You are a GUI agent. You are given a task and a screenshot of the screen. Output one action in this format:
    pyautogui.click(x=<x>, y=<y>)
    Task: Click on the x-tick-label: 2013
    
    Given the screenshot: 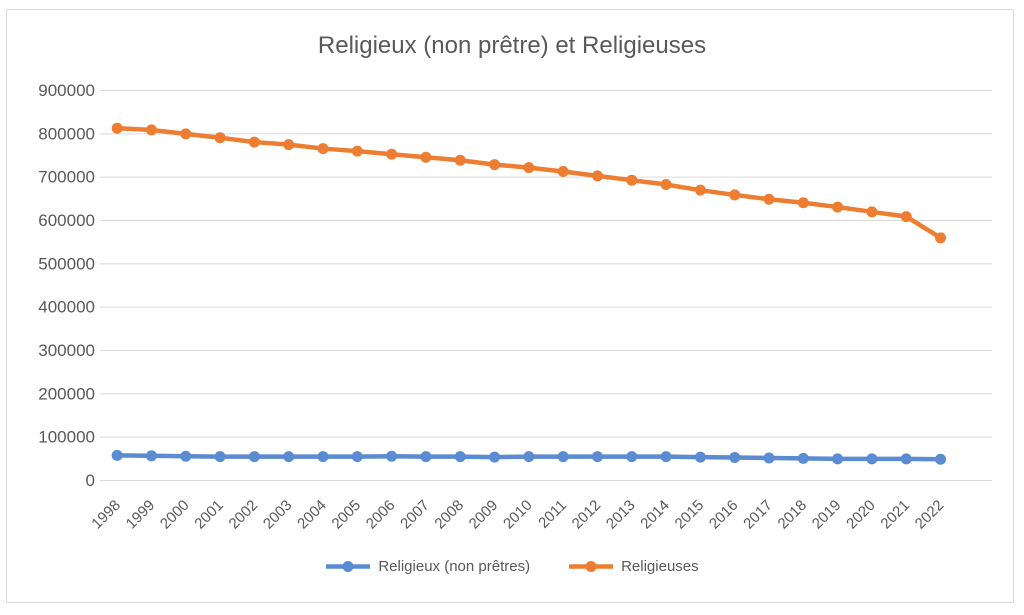 What is the action you would take?
    pyautogui.click(x=621, y=515)
    